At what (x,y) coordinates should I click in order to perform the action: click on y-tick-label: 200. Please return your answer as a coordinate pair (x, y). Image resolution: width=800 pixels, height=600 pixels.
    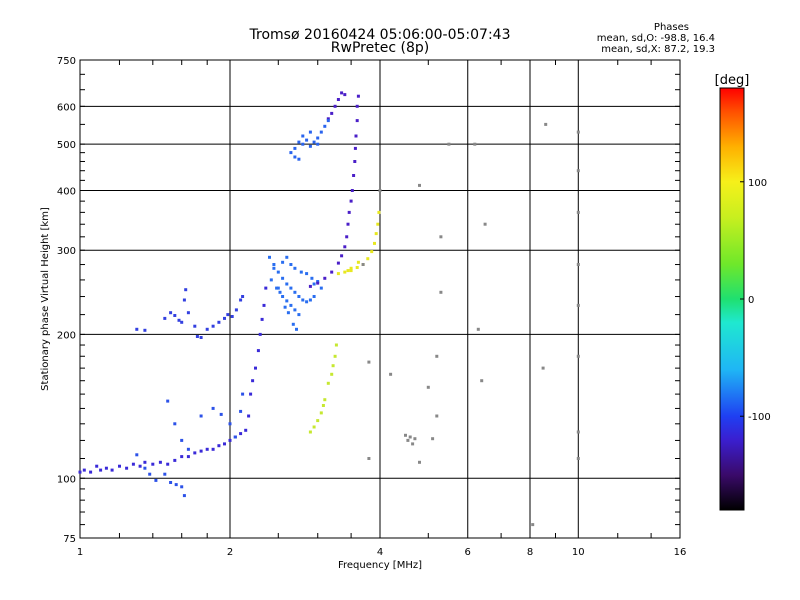
    Looking at the image, I should click on (66, 335).